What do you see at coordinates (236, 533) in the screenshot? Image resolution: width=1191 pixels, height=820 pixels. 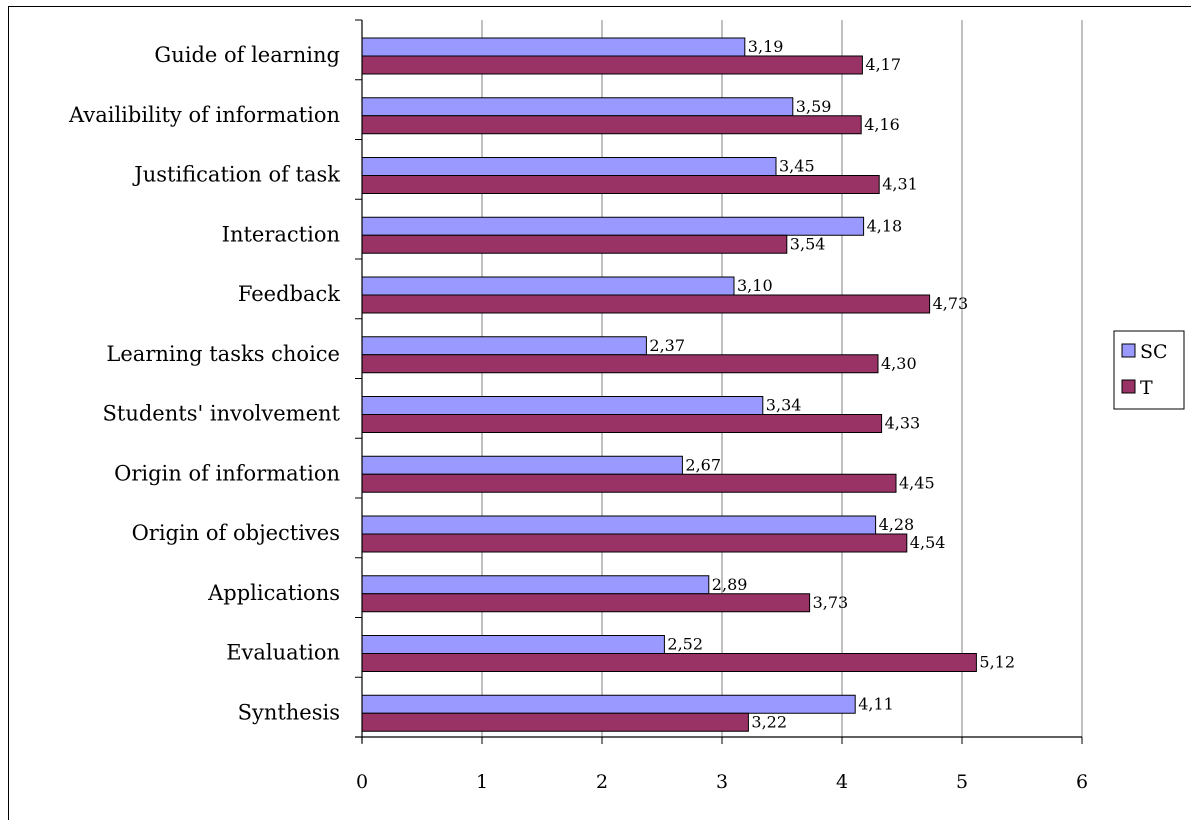 I see `category-label: Origin of objectives` at bounding box center [236, 533].